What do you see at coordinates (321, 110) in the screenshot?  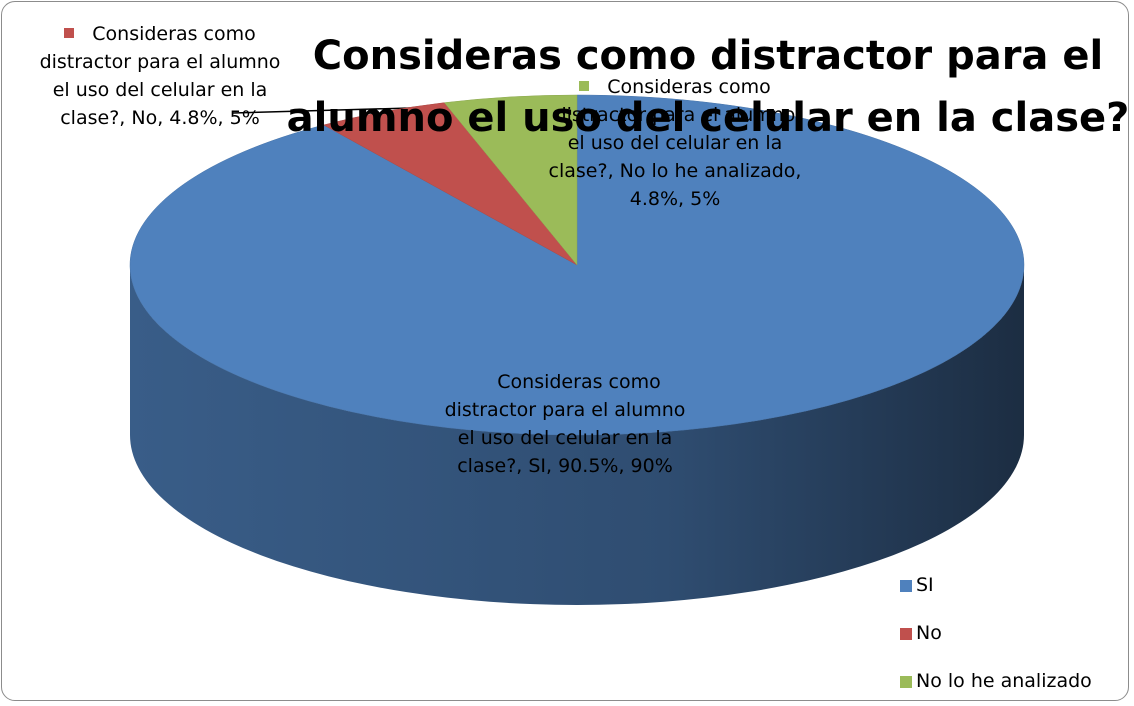 I see `leader-line` at bounding box center [321, 110].